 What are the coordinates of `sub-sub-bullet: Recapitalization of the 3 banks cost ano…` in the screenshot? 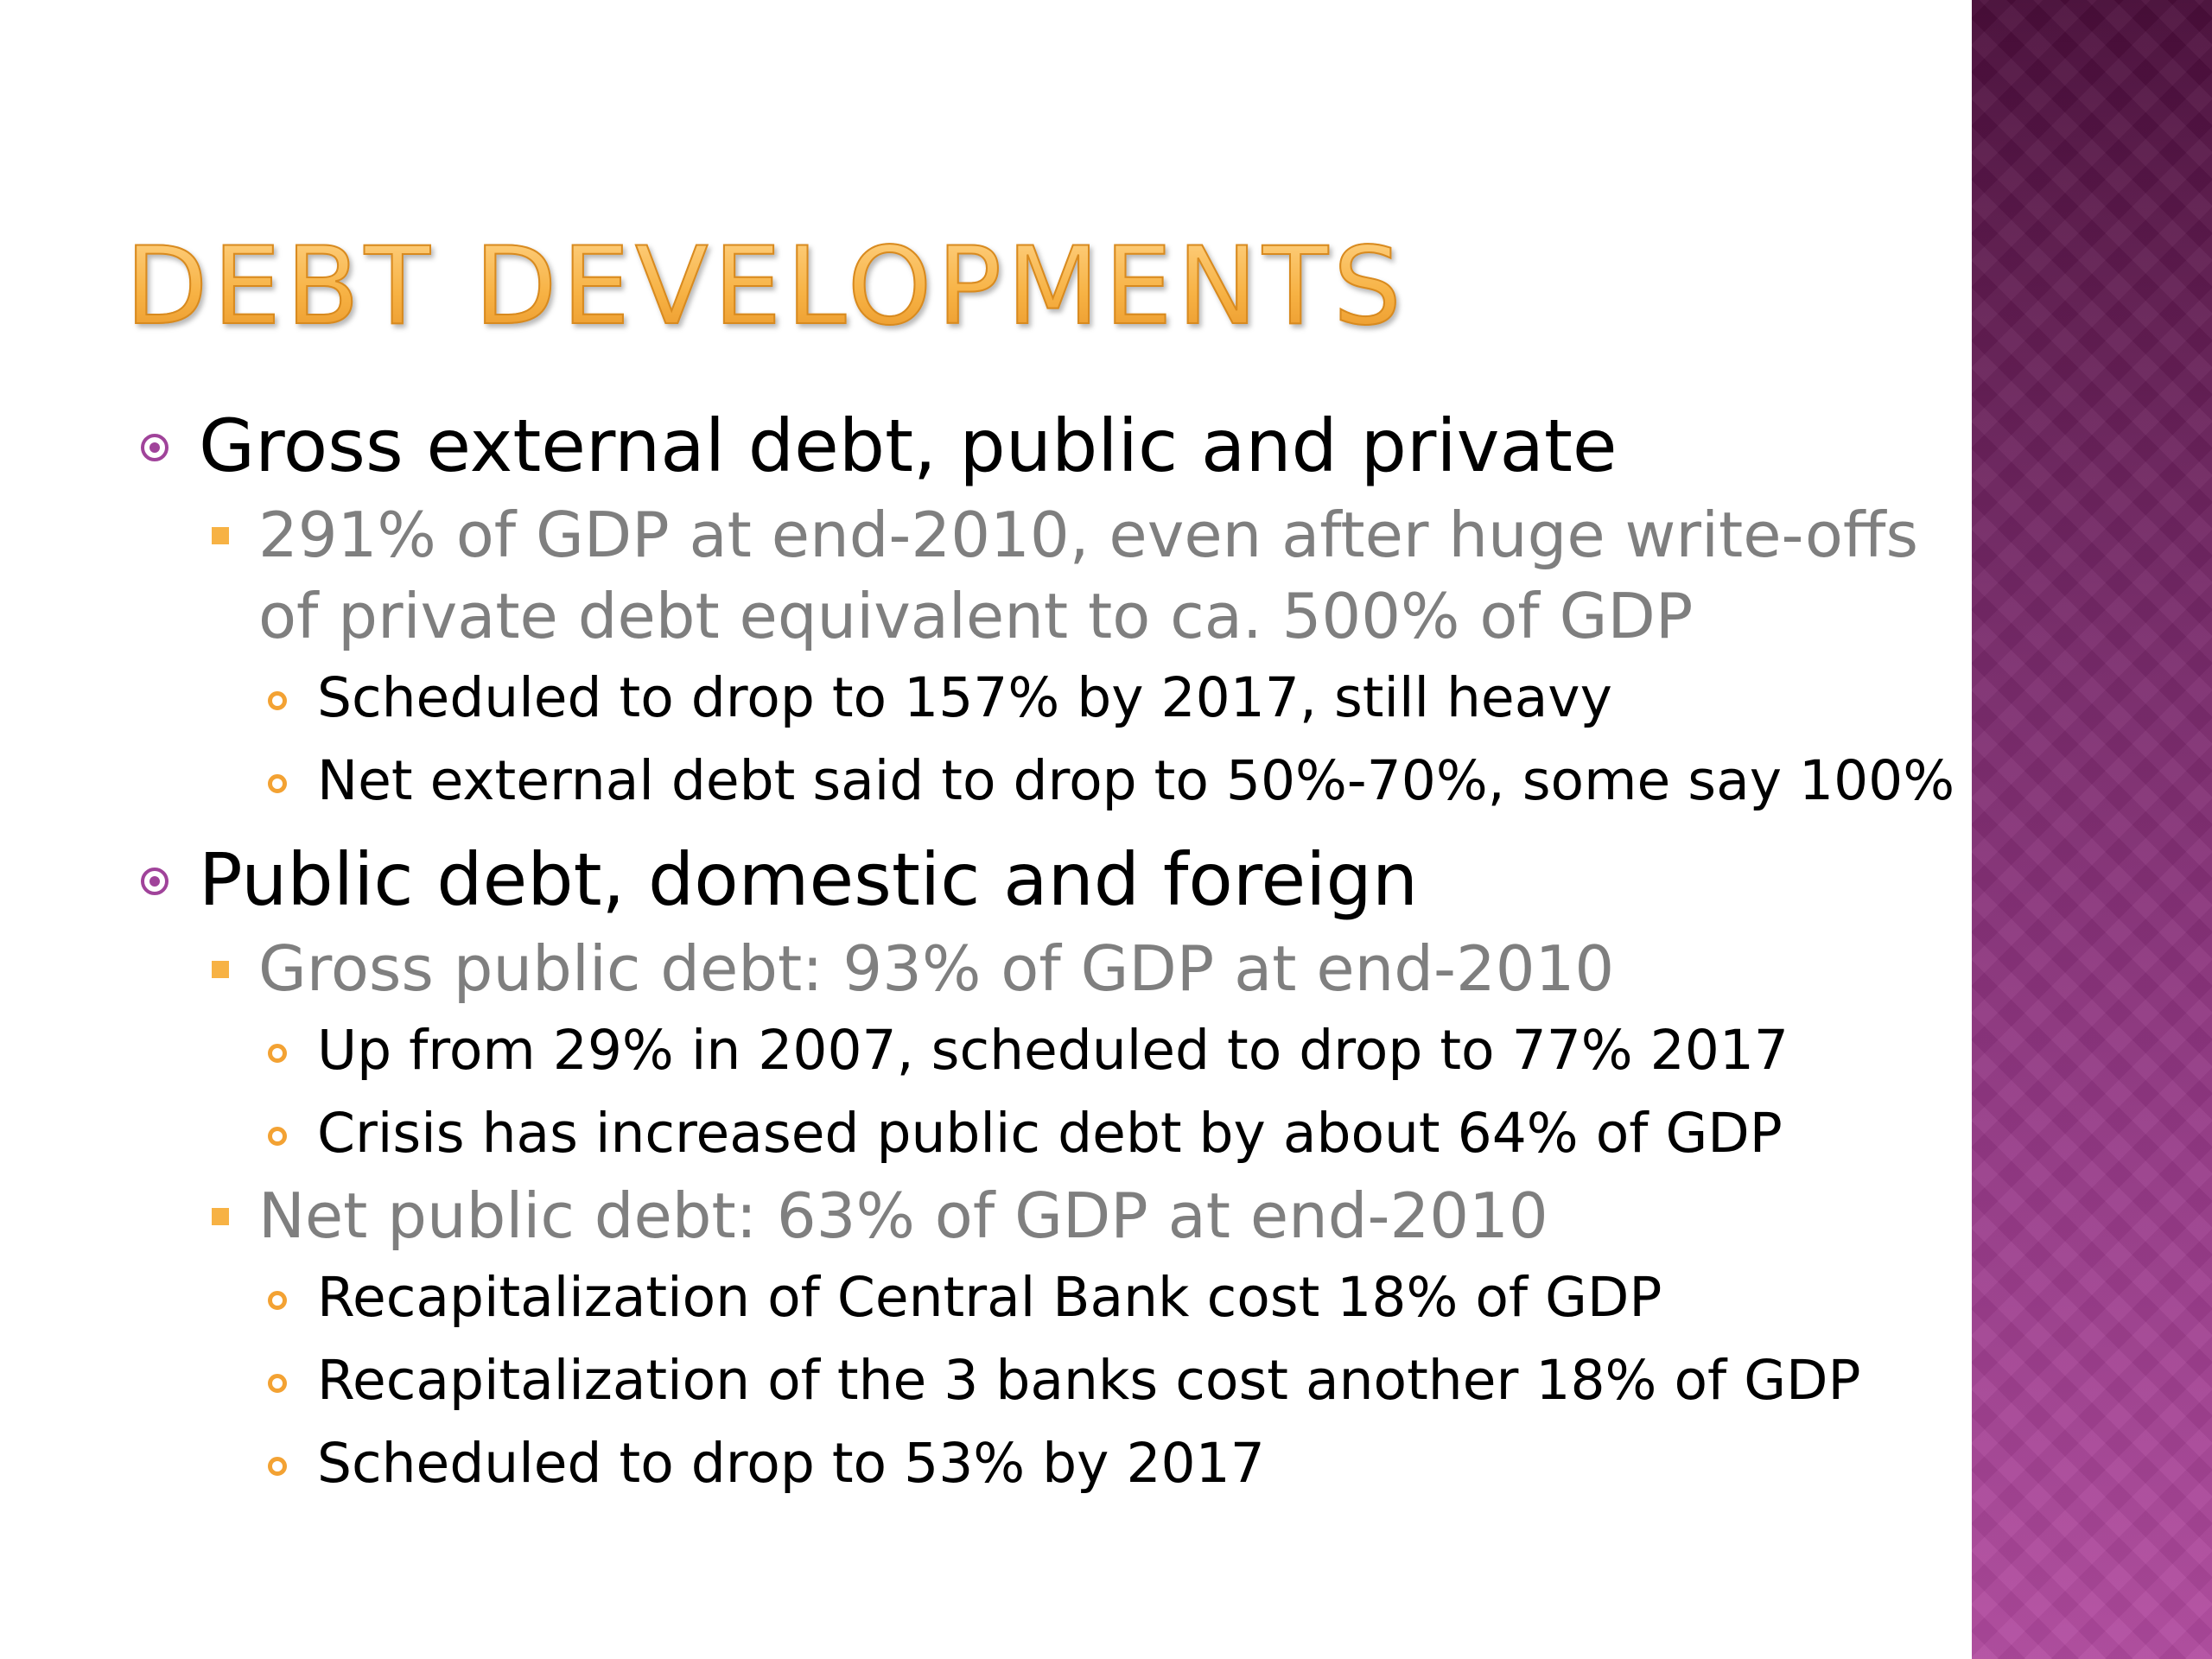 It's located at (1045, 1380).